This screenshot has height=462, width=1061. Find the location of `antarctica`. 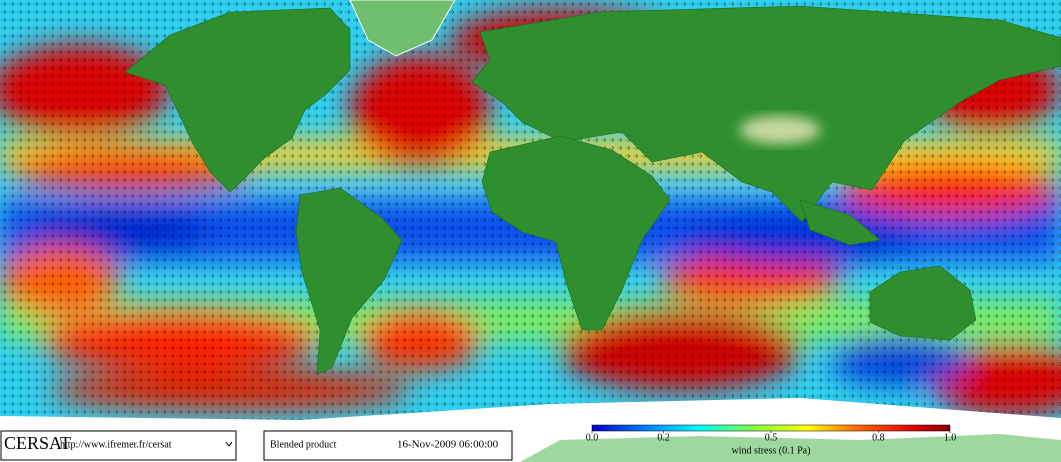

antarctica is located at coordinates (530, 414).